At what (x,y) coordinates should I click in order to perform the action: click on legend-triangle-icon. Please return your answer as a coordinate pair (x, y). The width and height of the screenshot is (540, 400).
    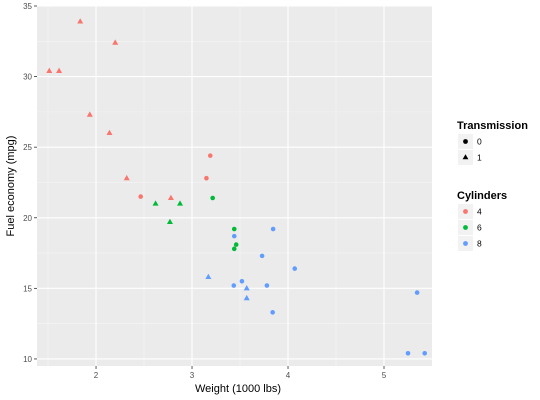
    Looking at the image, I should click on (465, 157).